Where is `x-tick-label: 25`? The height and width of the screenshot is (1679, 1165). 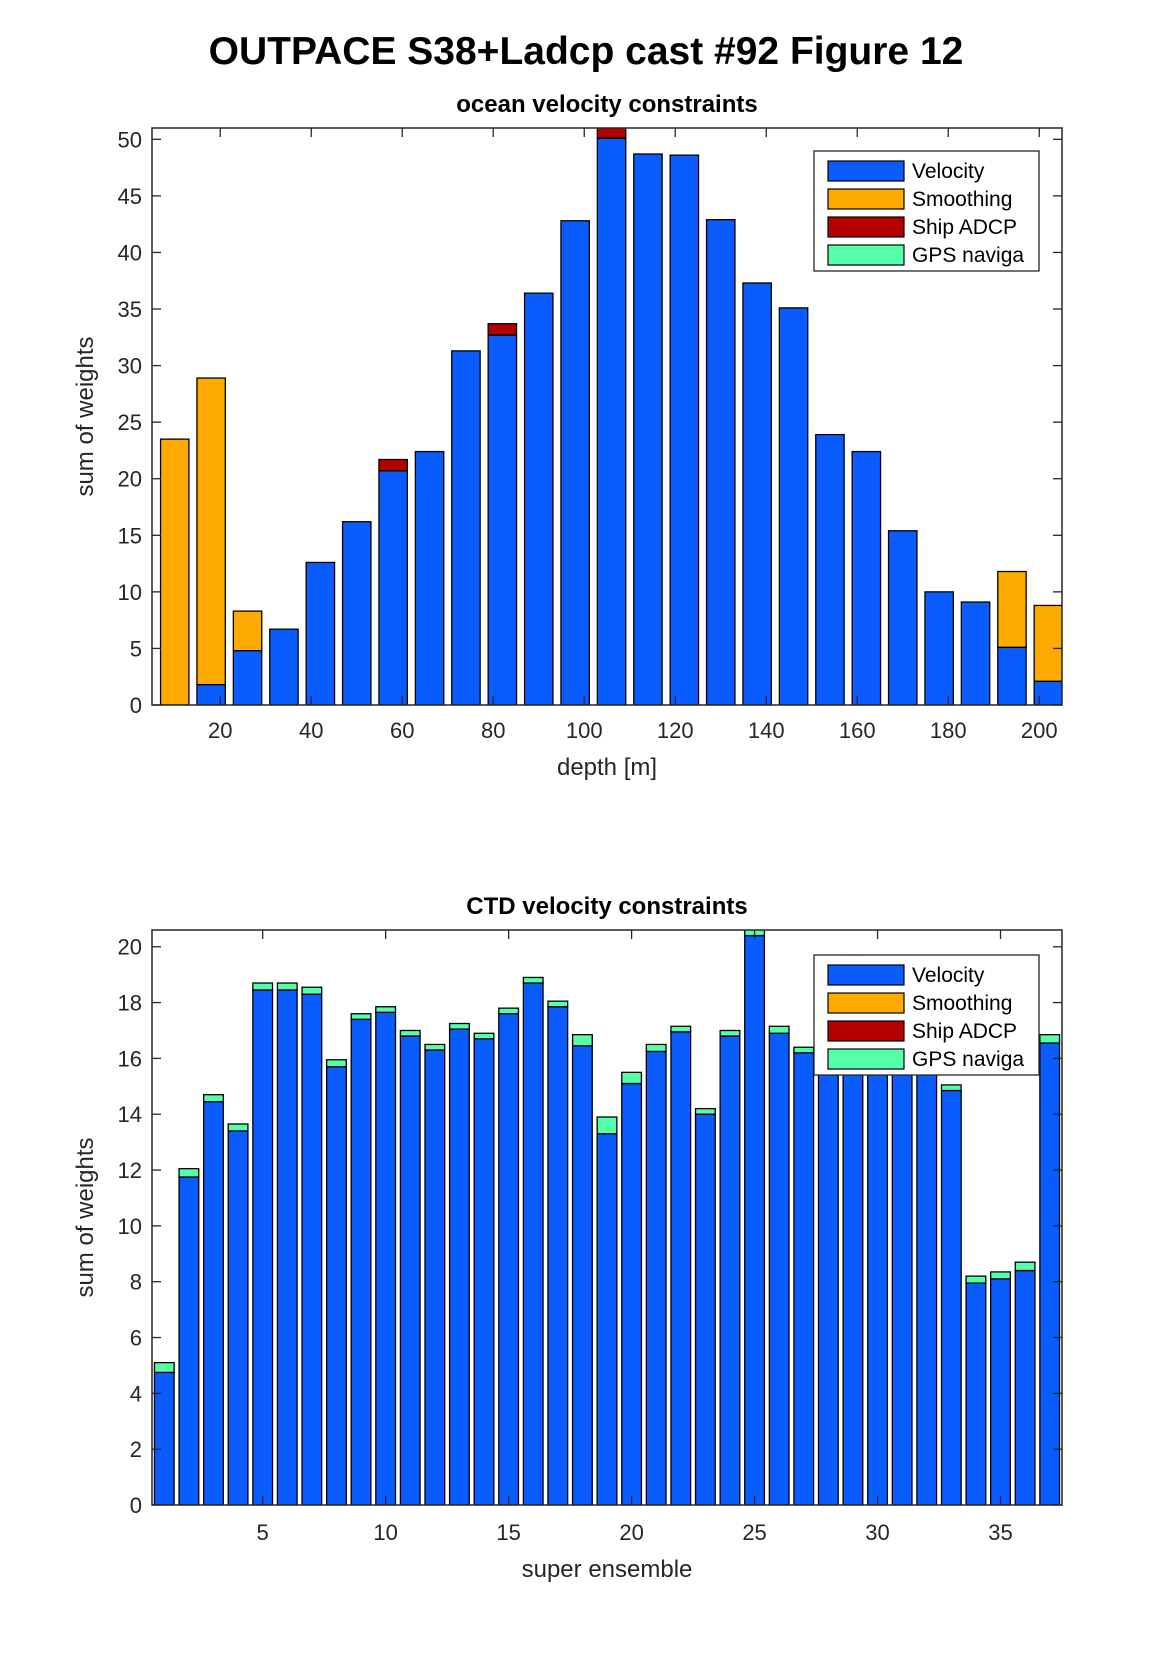
x-tick-label: 25 is located at coordinates (754, 1532).